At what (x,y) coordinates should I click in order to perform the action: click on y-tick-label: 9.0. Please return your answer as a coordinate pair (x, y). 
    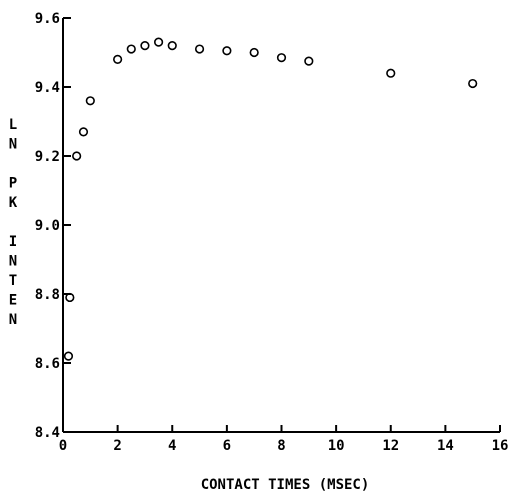
    Looking at the image, I should click on (47, 226).